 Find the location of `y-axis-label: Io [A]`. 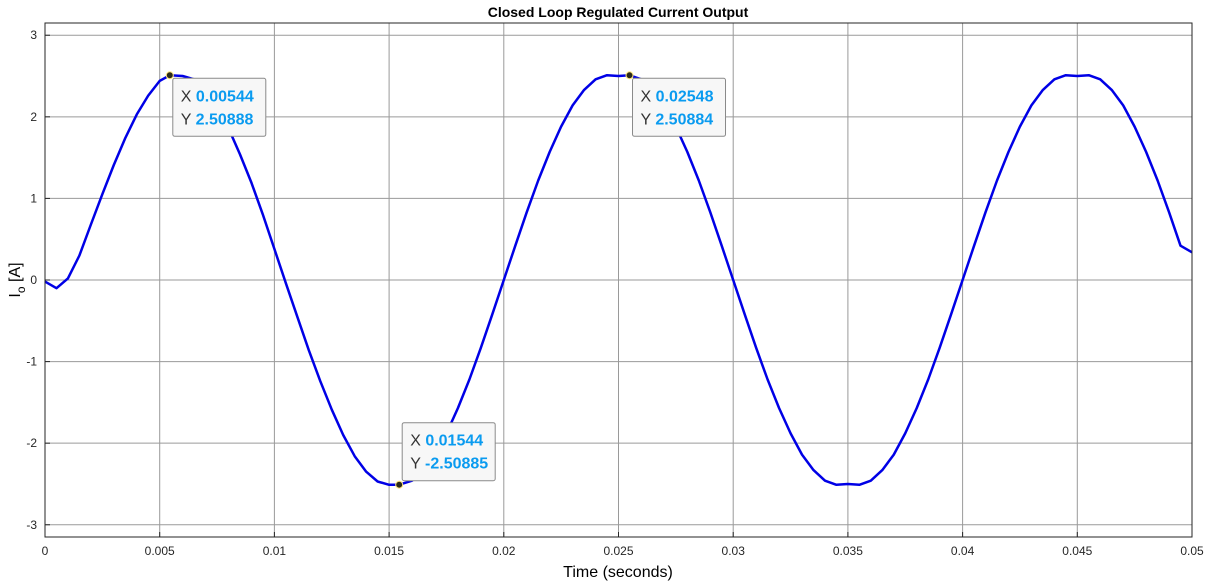

y-axis-label: Io [A] is located at coordinates (17, 279).